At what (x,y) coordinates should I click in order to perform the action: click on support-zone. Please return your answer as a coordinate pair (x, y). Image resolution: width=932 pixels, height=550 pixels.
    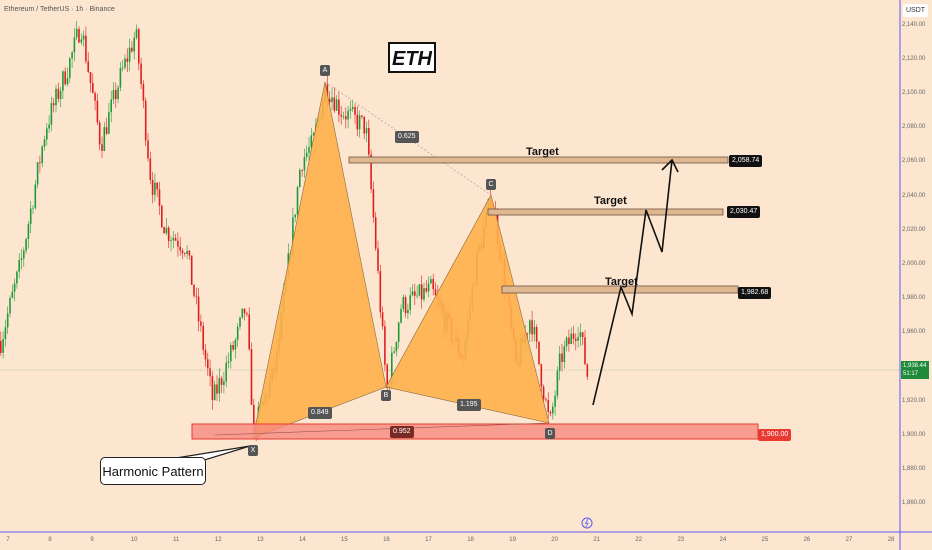
    Looking at the image, I should click on (475, 431).